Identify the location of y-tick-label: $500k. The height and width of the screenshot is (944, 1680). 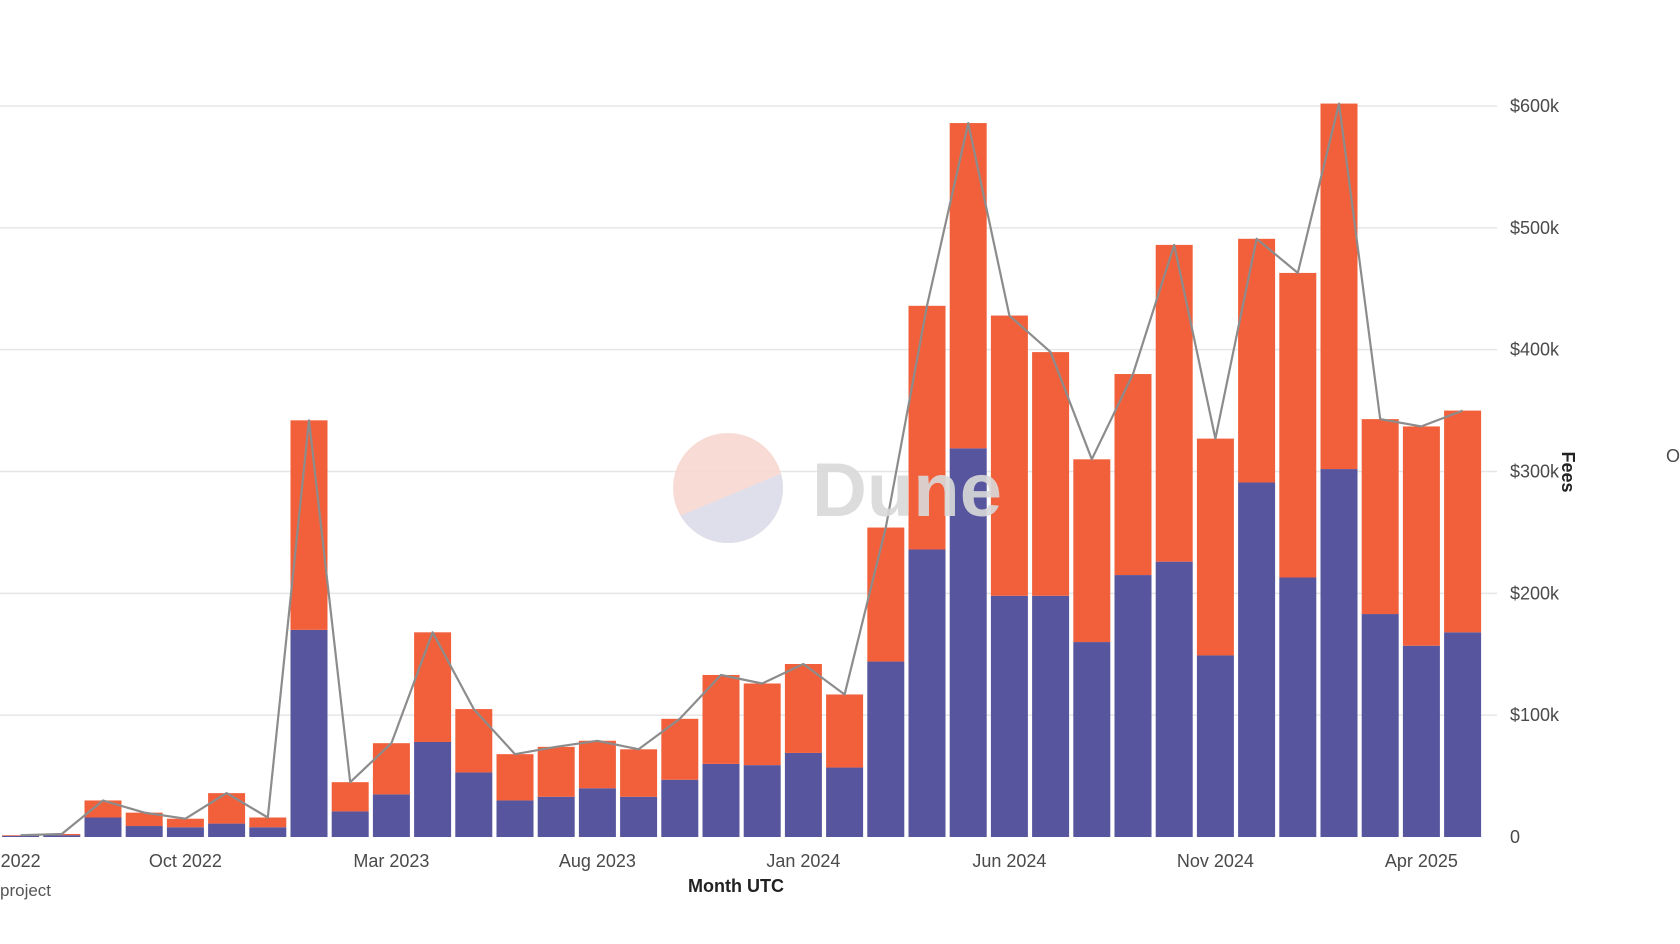
(1535, 228).